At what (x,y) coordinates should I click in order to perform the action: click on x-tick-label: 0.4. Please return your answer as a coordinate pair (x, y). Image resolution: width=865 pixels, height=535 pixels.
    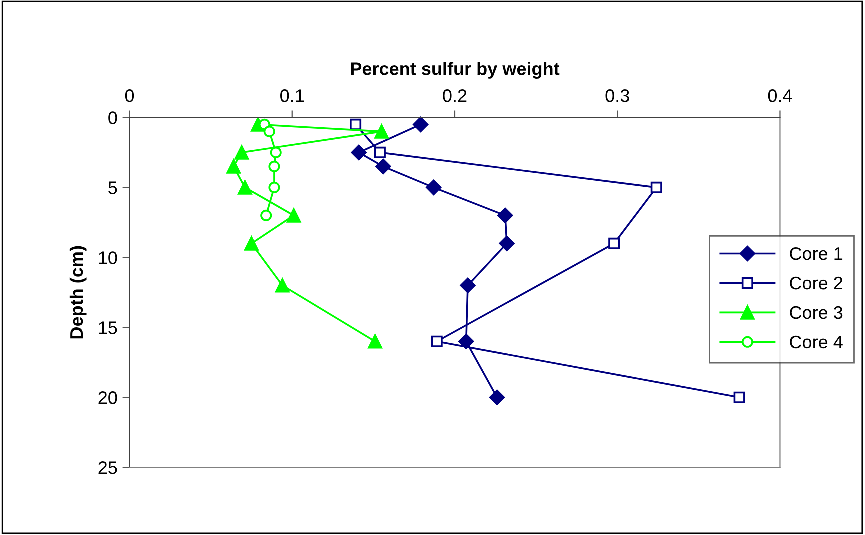
    Looking at the image, I should click on (780, 96).